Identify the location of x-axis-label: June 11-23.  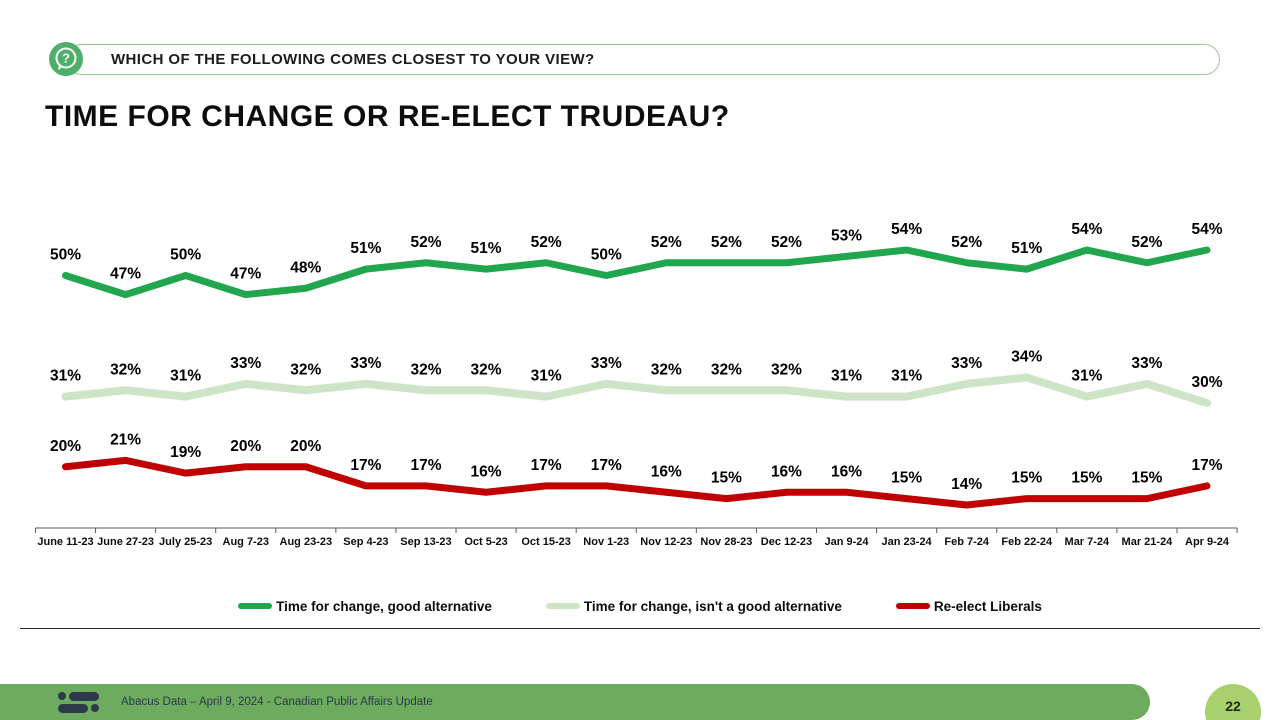
(65, 542).